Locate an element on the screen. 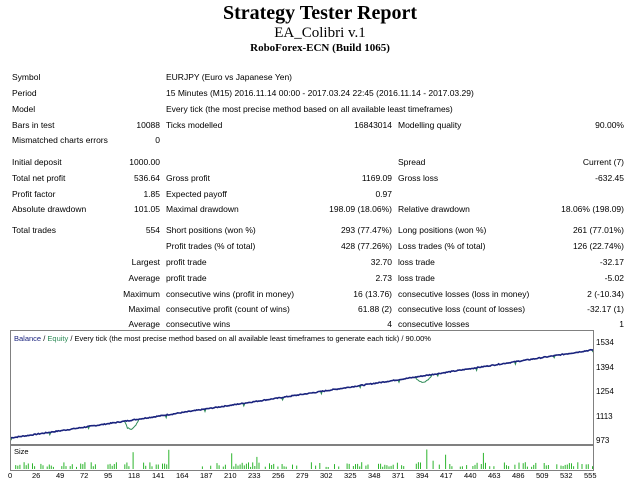  rel-drawdown-value: 18.06% (198.09) is located at coordinates (592, 209).